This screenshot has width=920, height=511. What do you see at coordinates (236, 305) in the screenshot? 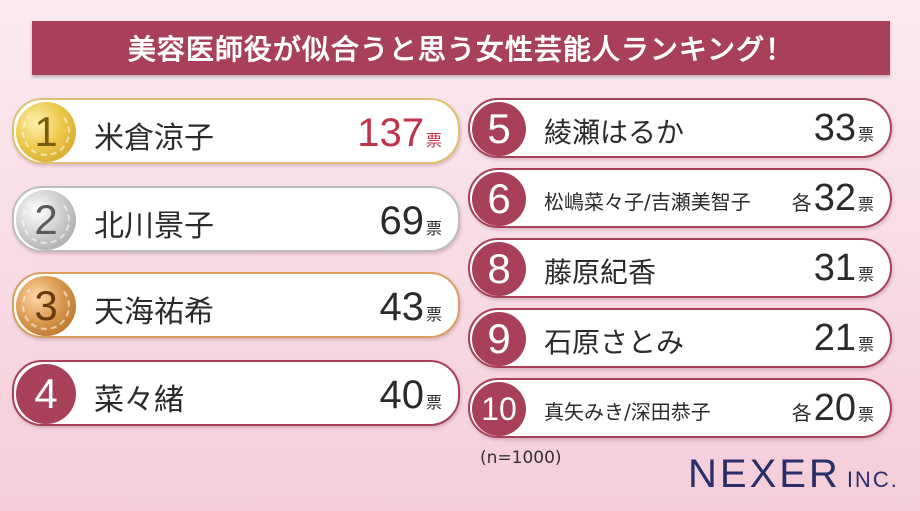
I see `rank-row: 3 天海祐希 43 票` at bounding box center [236, 305].